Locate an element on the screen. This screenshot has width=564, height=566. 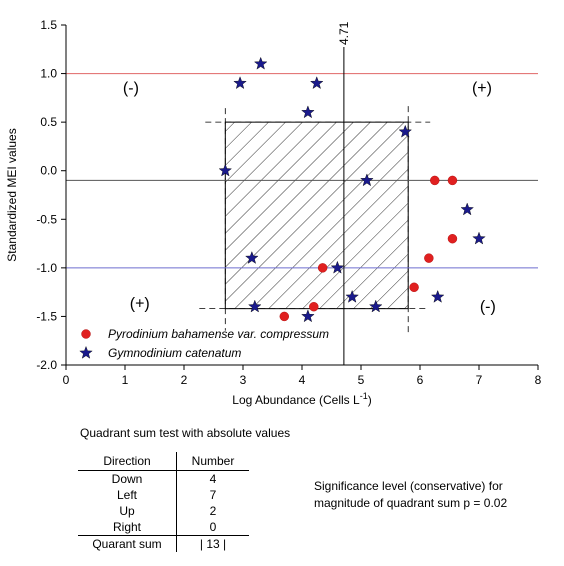
total-label: Quarant sum is located at coordinates (127, 543).